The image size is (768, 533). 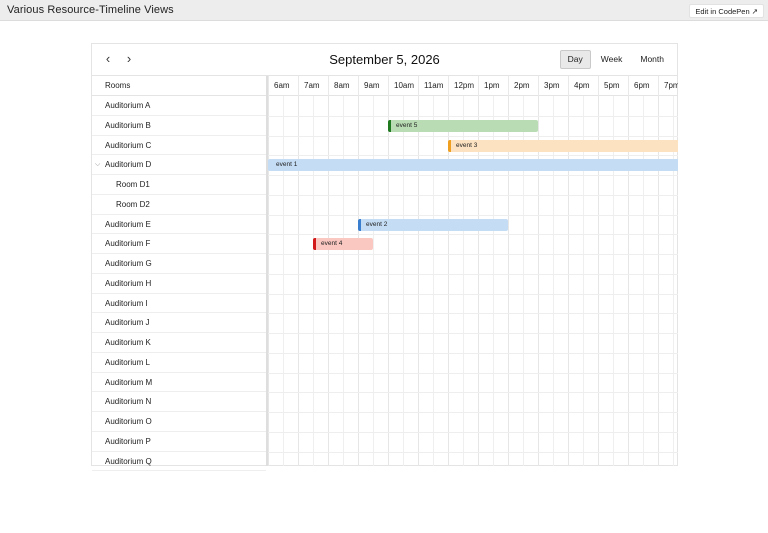 What do you see at coordinates (563, 145) in the screenshot?
I see `event-bar: event 3` at bounding box center [563, 145].